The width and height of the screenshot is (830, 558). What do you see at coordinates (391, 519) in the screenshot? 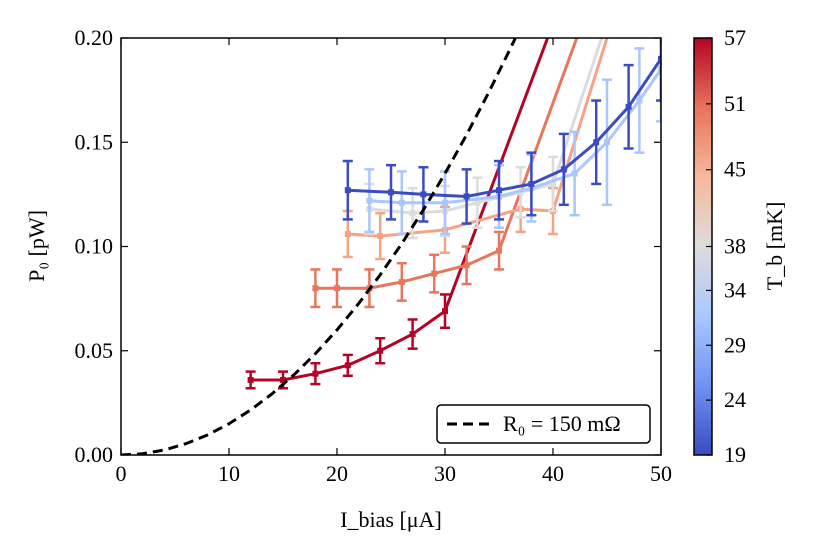
I see `x-axis-label: I_bias [μA]` at bounding box center [391, 519].